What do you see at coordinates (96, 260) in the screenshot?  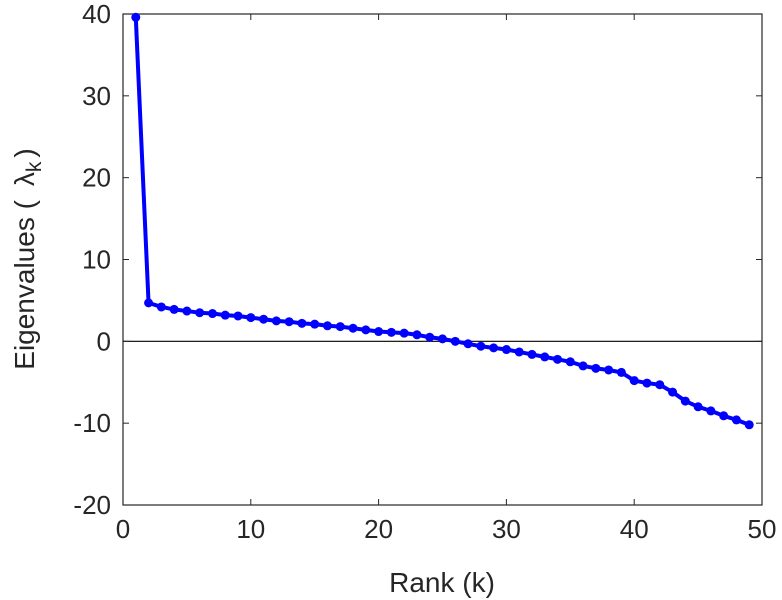 I see `y-tick-label: 10` at bounding box center [96, 260].